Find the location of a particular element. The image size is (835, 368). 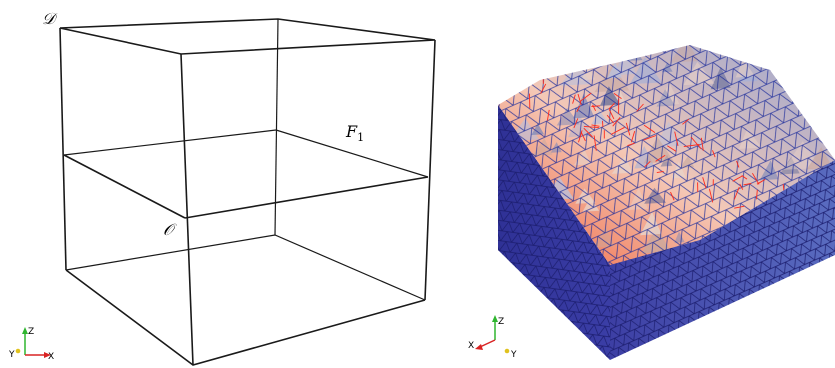

axis-x-label-right: X is located at coordinates (471, 346).